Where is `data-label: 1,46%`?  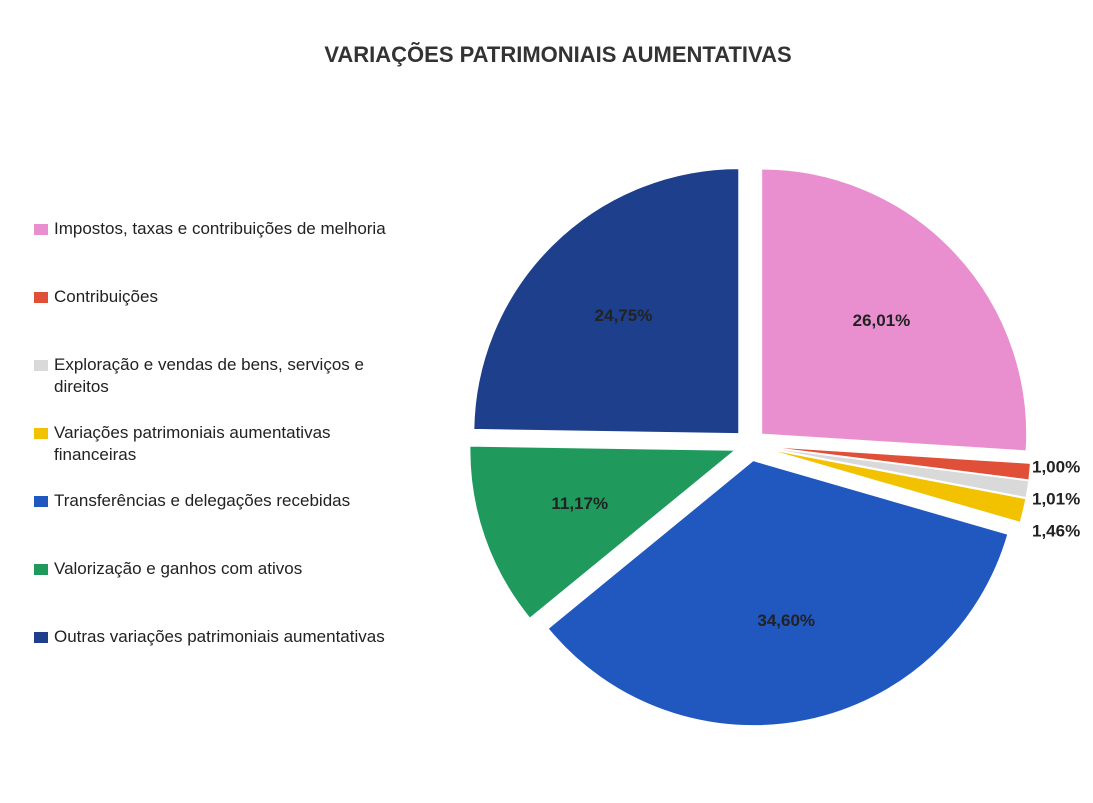
data-label: 1,46% is located at coordinates (1056, 530).